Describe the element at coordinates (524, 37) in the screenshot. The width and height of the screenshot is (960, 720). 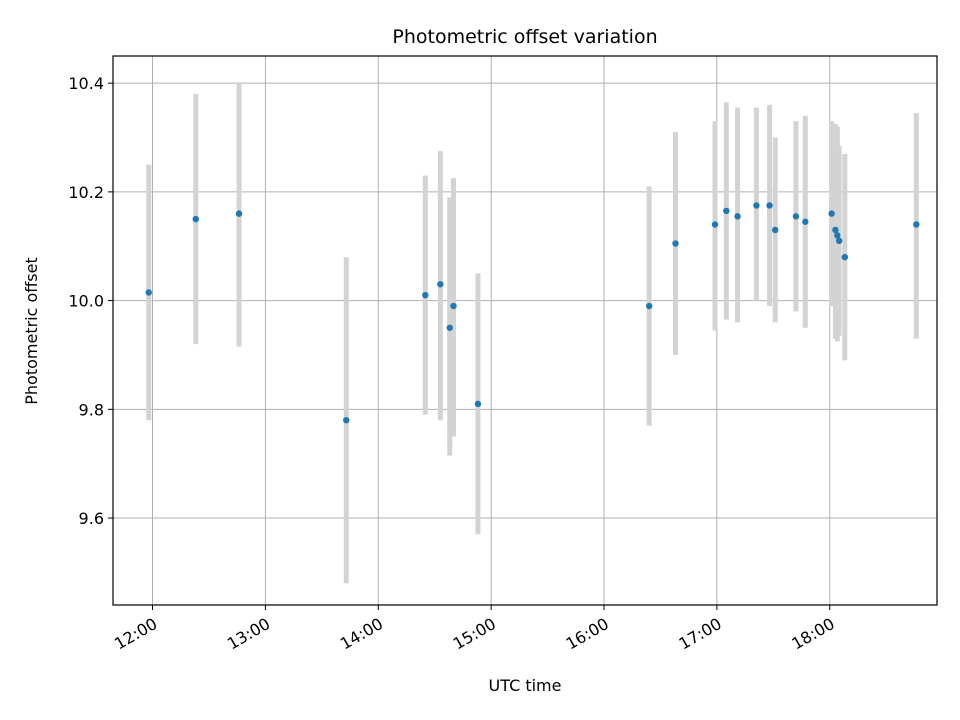
I see `chart-title: Photometric offset variation` at that location.